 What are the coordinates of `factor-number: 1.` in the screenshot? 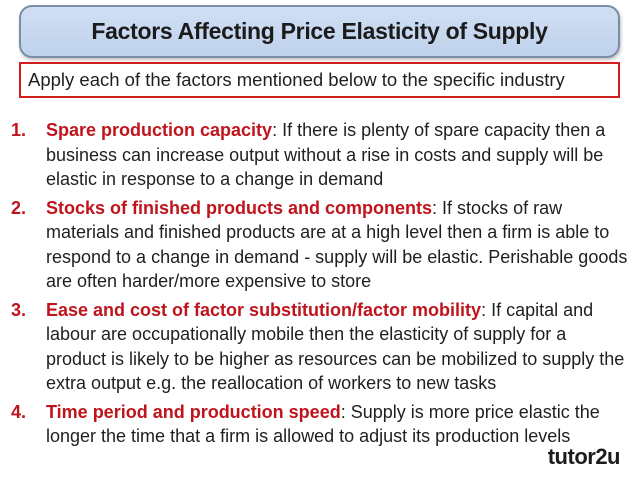 It's located at (19, 130).